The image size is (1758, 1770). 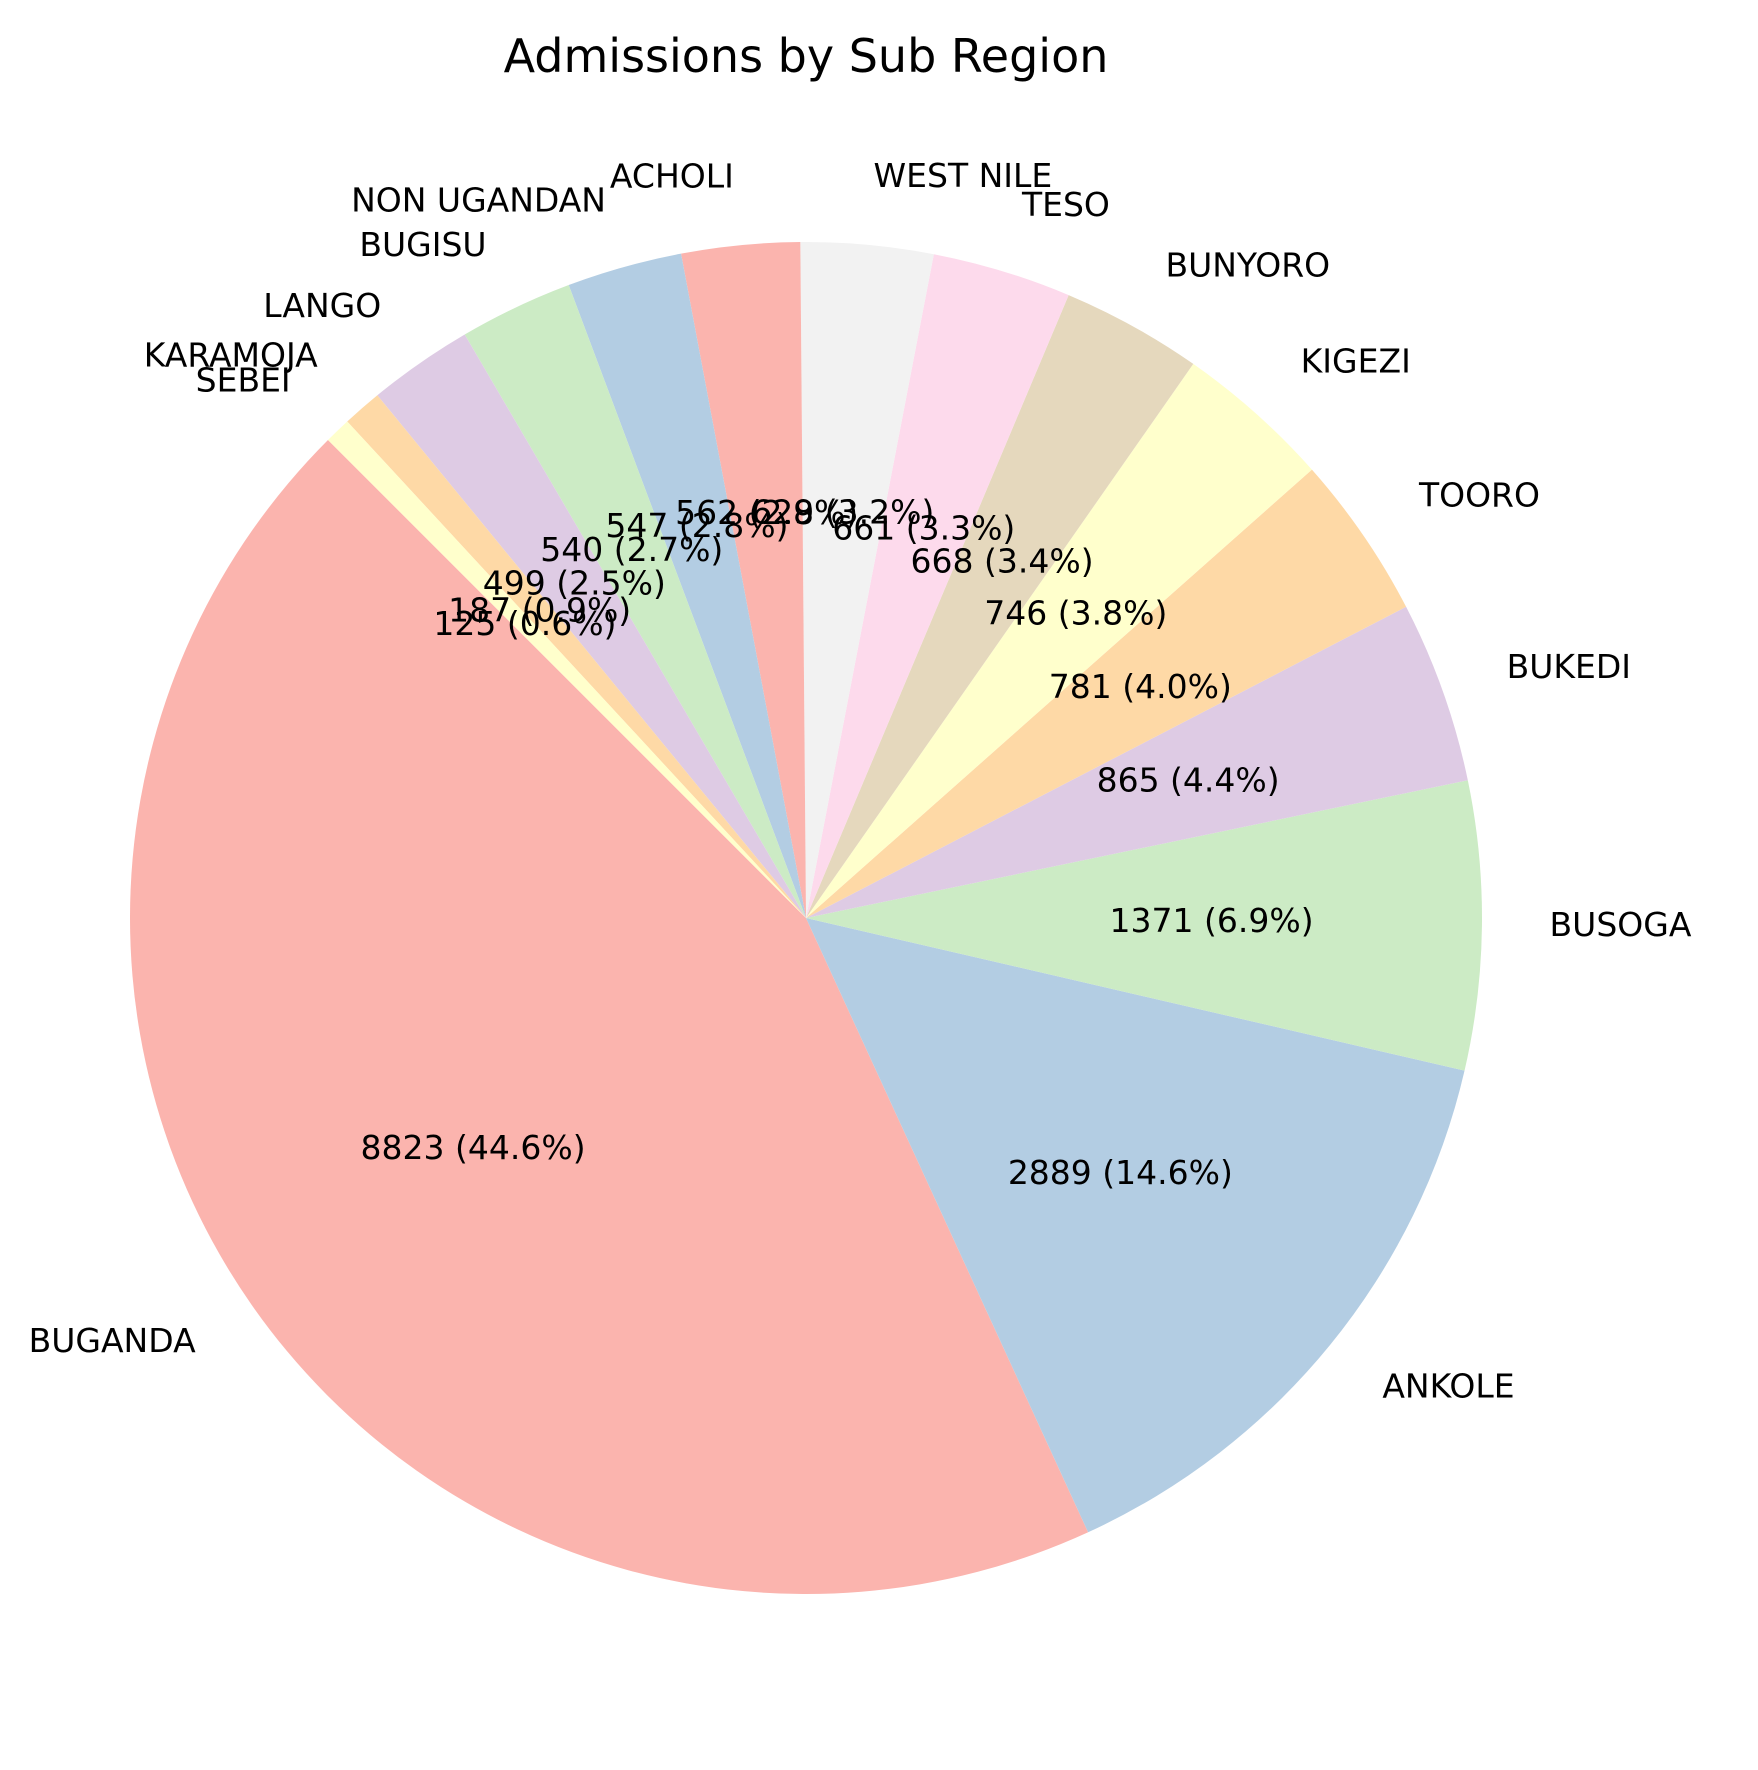 I want to click on pie-slice-karamoja, so click(x=576, y=656).